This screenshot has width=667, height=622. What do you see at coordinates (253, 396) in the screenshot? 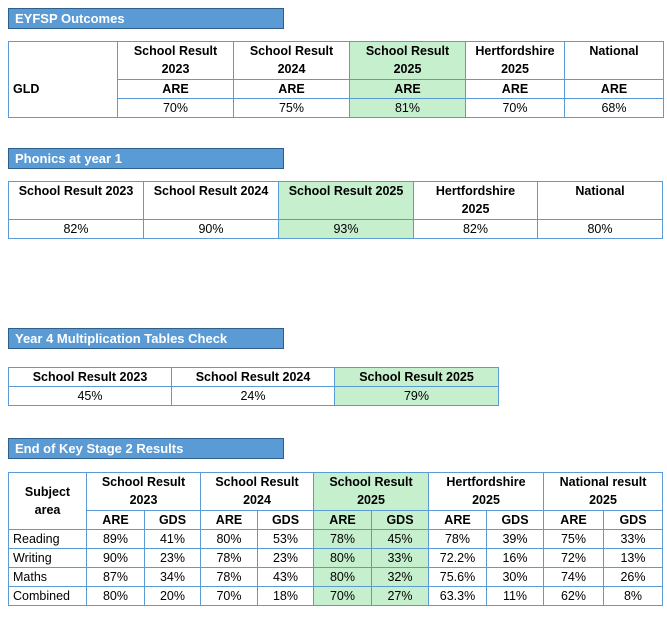
I see `mtc-value-2024: 24%` at bounding box center [253, 396].